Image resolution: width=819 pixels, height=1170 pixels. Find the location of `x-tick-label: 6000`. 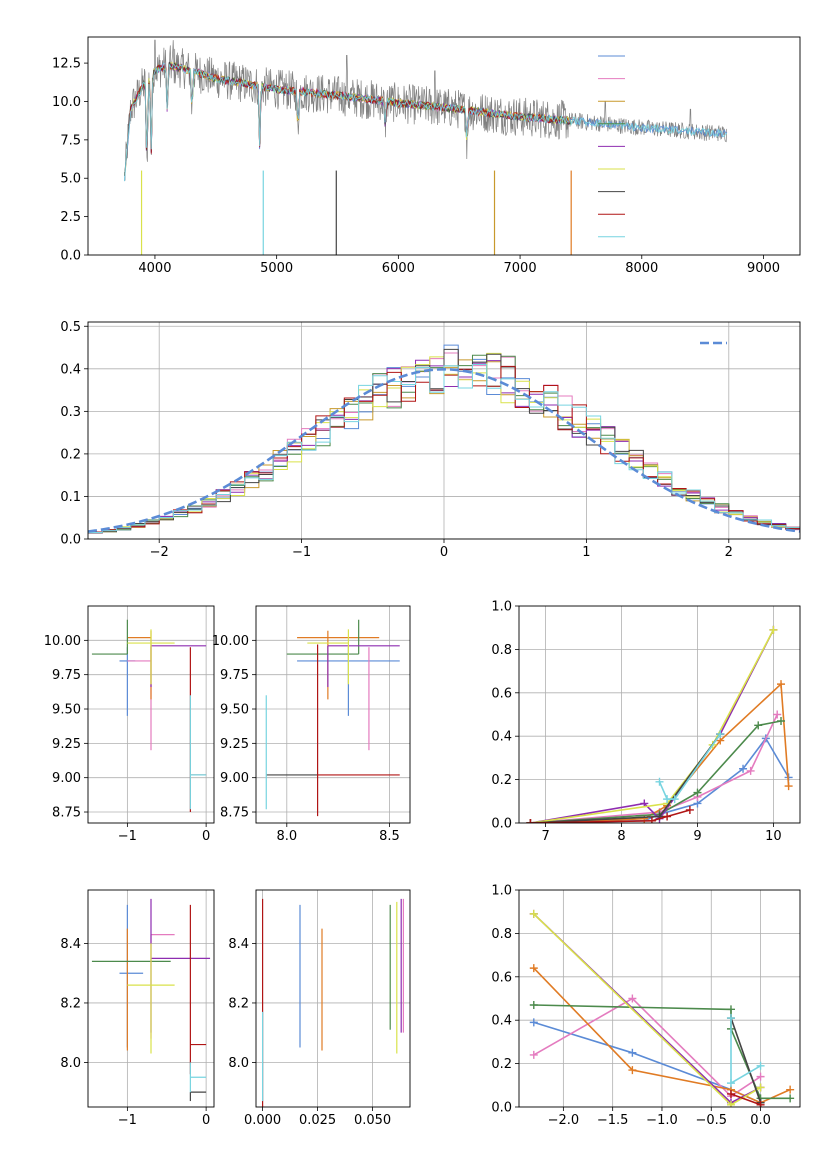

x-tick-label: 6000 is located at coordinates (398, 268).